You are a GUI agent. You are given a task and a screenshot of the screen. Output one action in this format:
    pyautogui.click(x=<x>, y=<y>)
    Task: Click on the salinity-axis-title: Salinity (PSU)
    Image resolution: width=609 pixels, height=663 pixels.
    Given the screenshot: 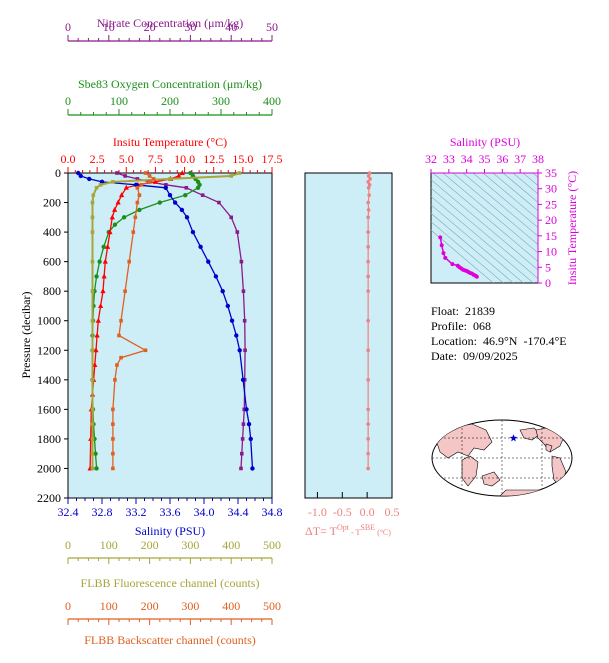 What is the action you would take?
    pyautogui.click(x=170, y=531)
    